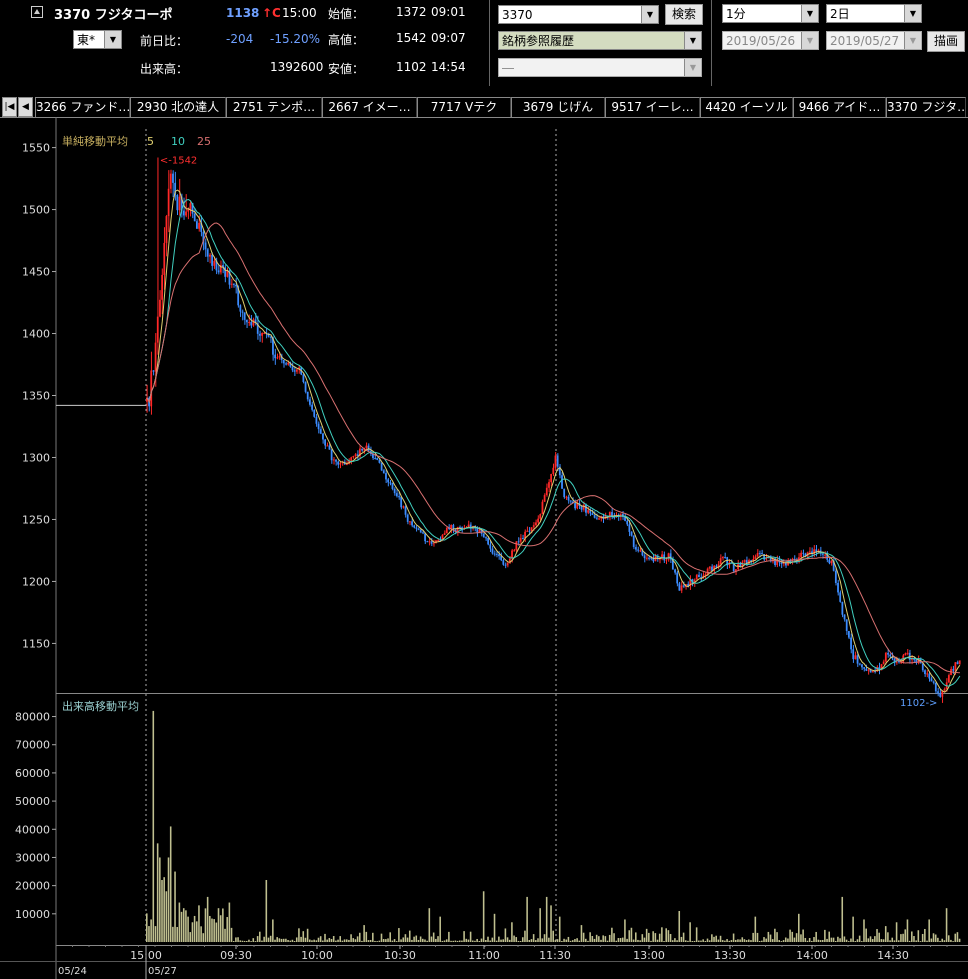 Image resolution: width=968 pixels, height=979 pixels. What do you see at coordinates (578, 14) in the screenshot?
I see `code-input: 3370 ▼` at bounding box center [578, 14].